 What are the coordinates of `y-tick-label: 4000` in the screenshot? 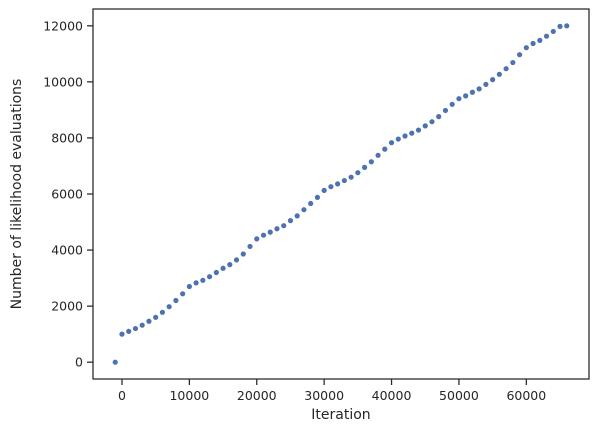 It's located at (67, 250).